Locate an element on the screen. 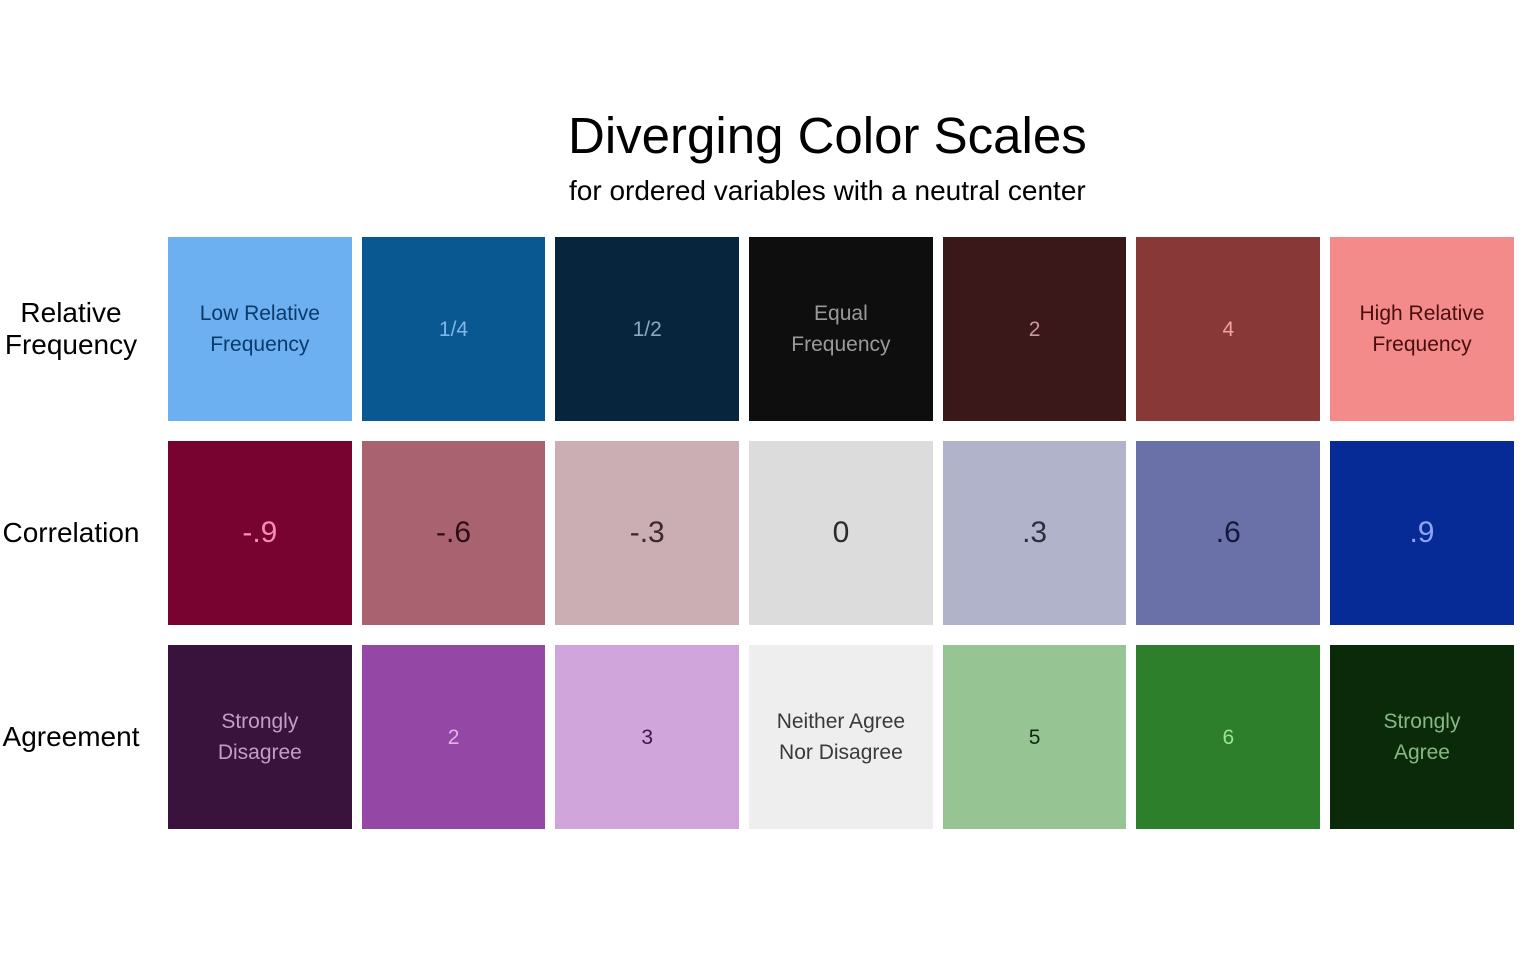 The height and width of the screenshot is (960, 1536). swatch-high-relative-frequency: High Relative Frequency is located at coordinates (1422, 329).